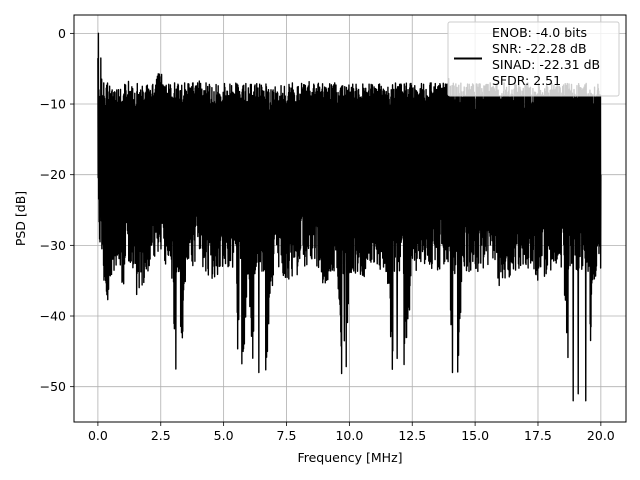 This screenshot has width=640, height=480. I want to click on y-tick-label-5: −50, so click(53, 386).